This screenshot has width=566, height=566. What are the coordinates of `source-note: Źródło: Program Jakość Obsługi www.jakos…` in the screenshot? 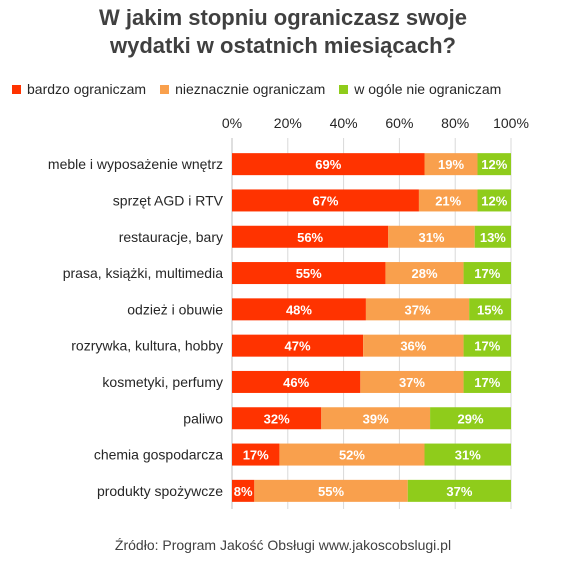 It's located at (283, 545).